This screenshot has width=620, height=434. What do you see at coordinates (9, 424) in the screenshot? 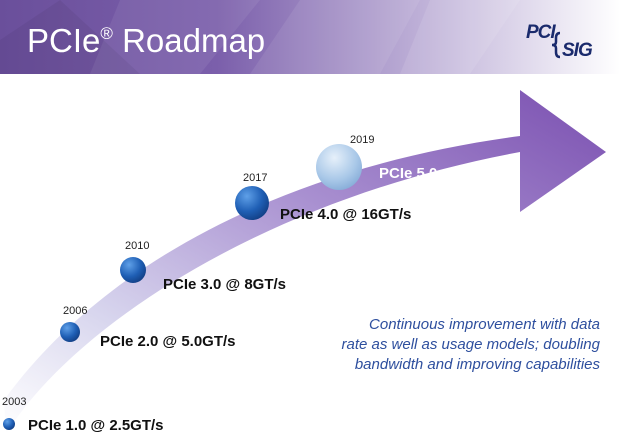
I see `milestone-dot-2003` at bounding box center [9, 424].